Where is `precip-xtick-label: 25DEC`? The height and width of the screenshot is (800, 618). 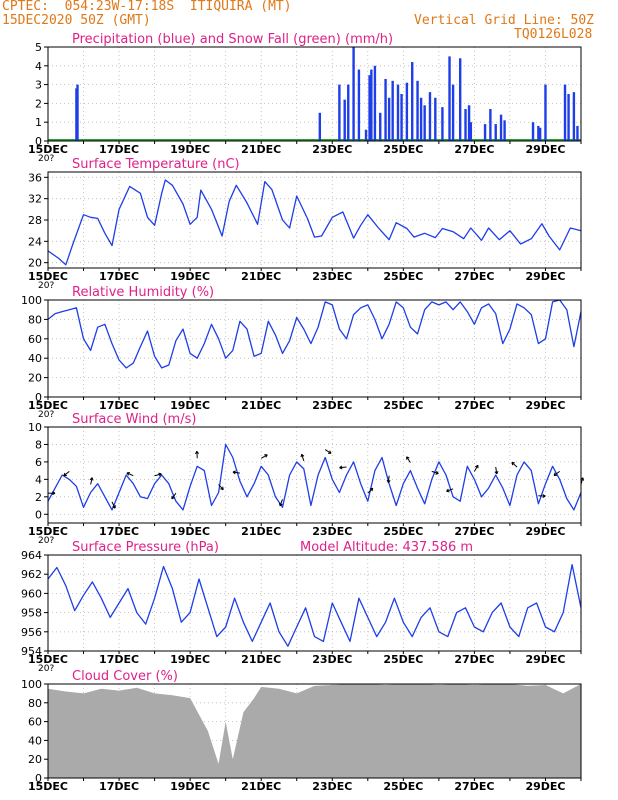 precip-xtick-label: 25DEC is located at coordinates (403, 149).